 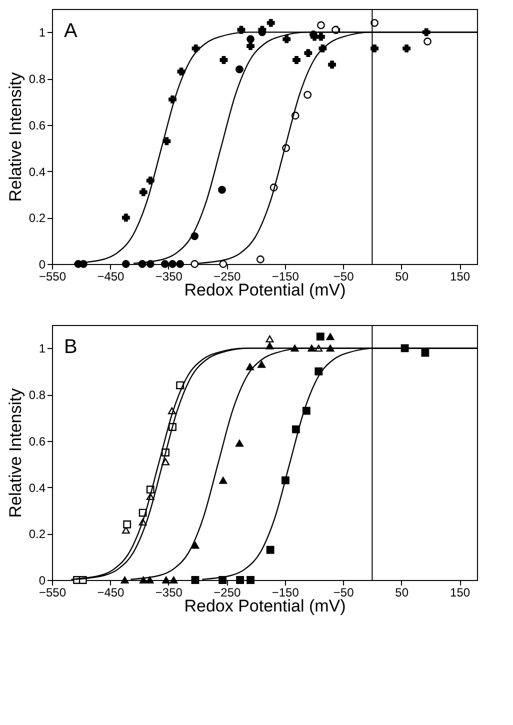 What do you see at coordinates (71, 347) in the screenshot?
I see `annotation: B` at bounding box center [71, 347].